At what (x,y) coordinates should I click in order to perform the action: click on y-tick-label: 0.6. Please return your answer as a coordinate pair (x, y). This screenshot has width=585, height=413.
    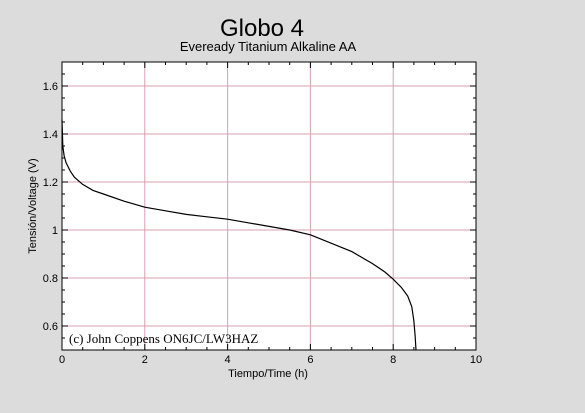
    Looking at the image, I should click on (50, 327).